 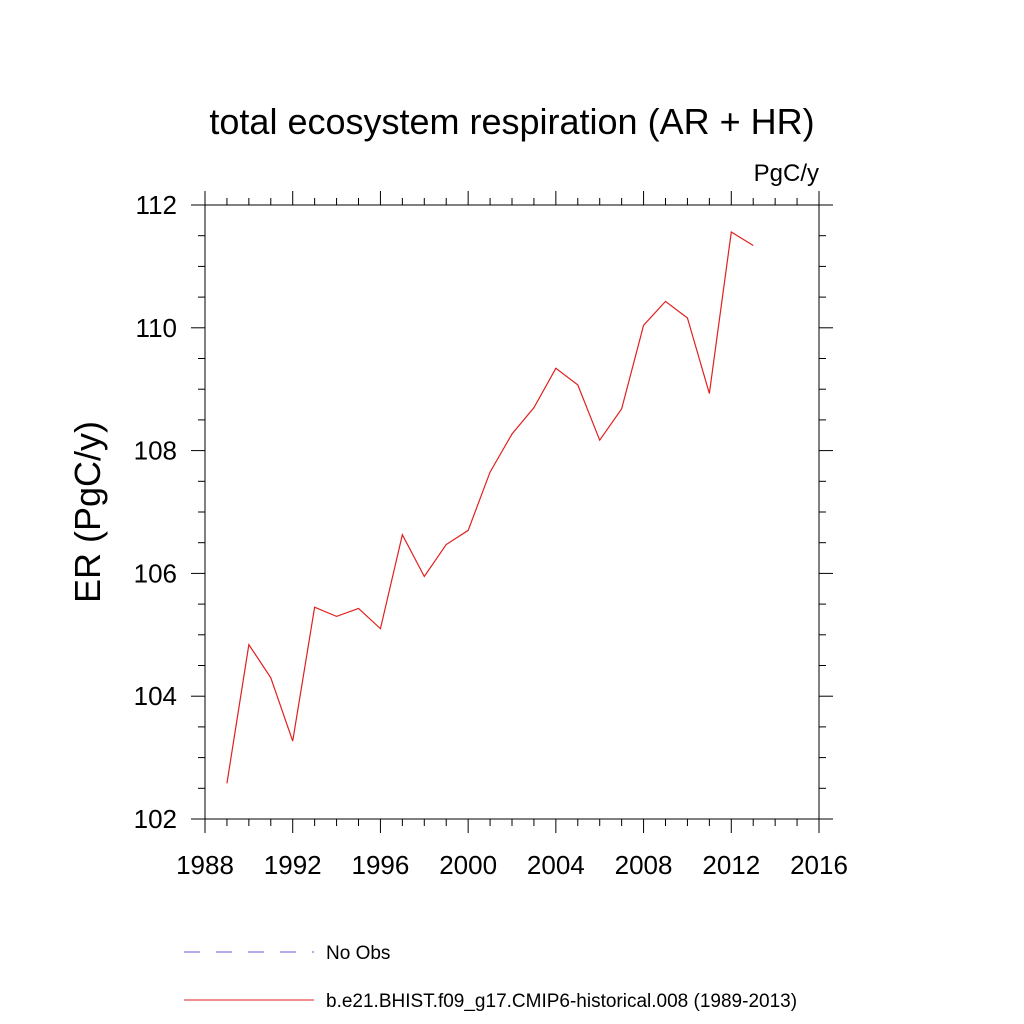 What do you see at coordinates (381, 865) in the screenshot?
I see `x-tick-label: 1996` at bounding box center [381, 865].